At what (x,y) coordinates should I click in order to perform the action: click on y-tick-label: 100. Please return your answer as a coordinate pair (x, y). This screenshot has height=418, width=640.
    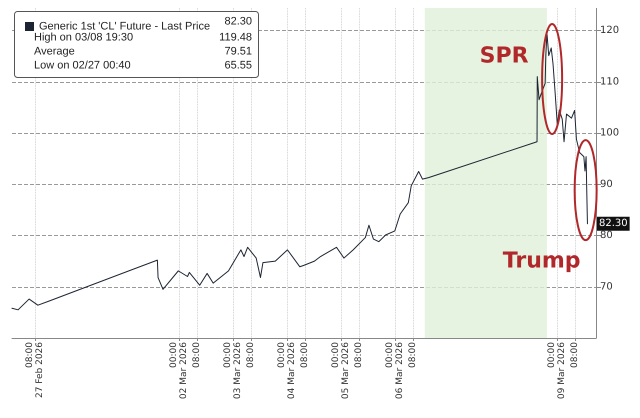
    Looking at the image, I should click on (610, 133).